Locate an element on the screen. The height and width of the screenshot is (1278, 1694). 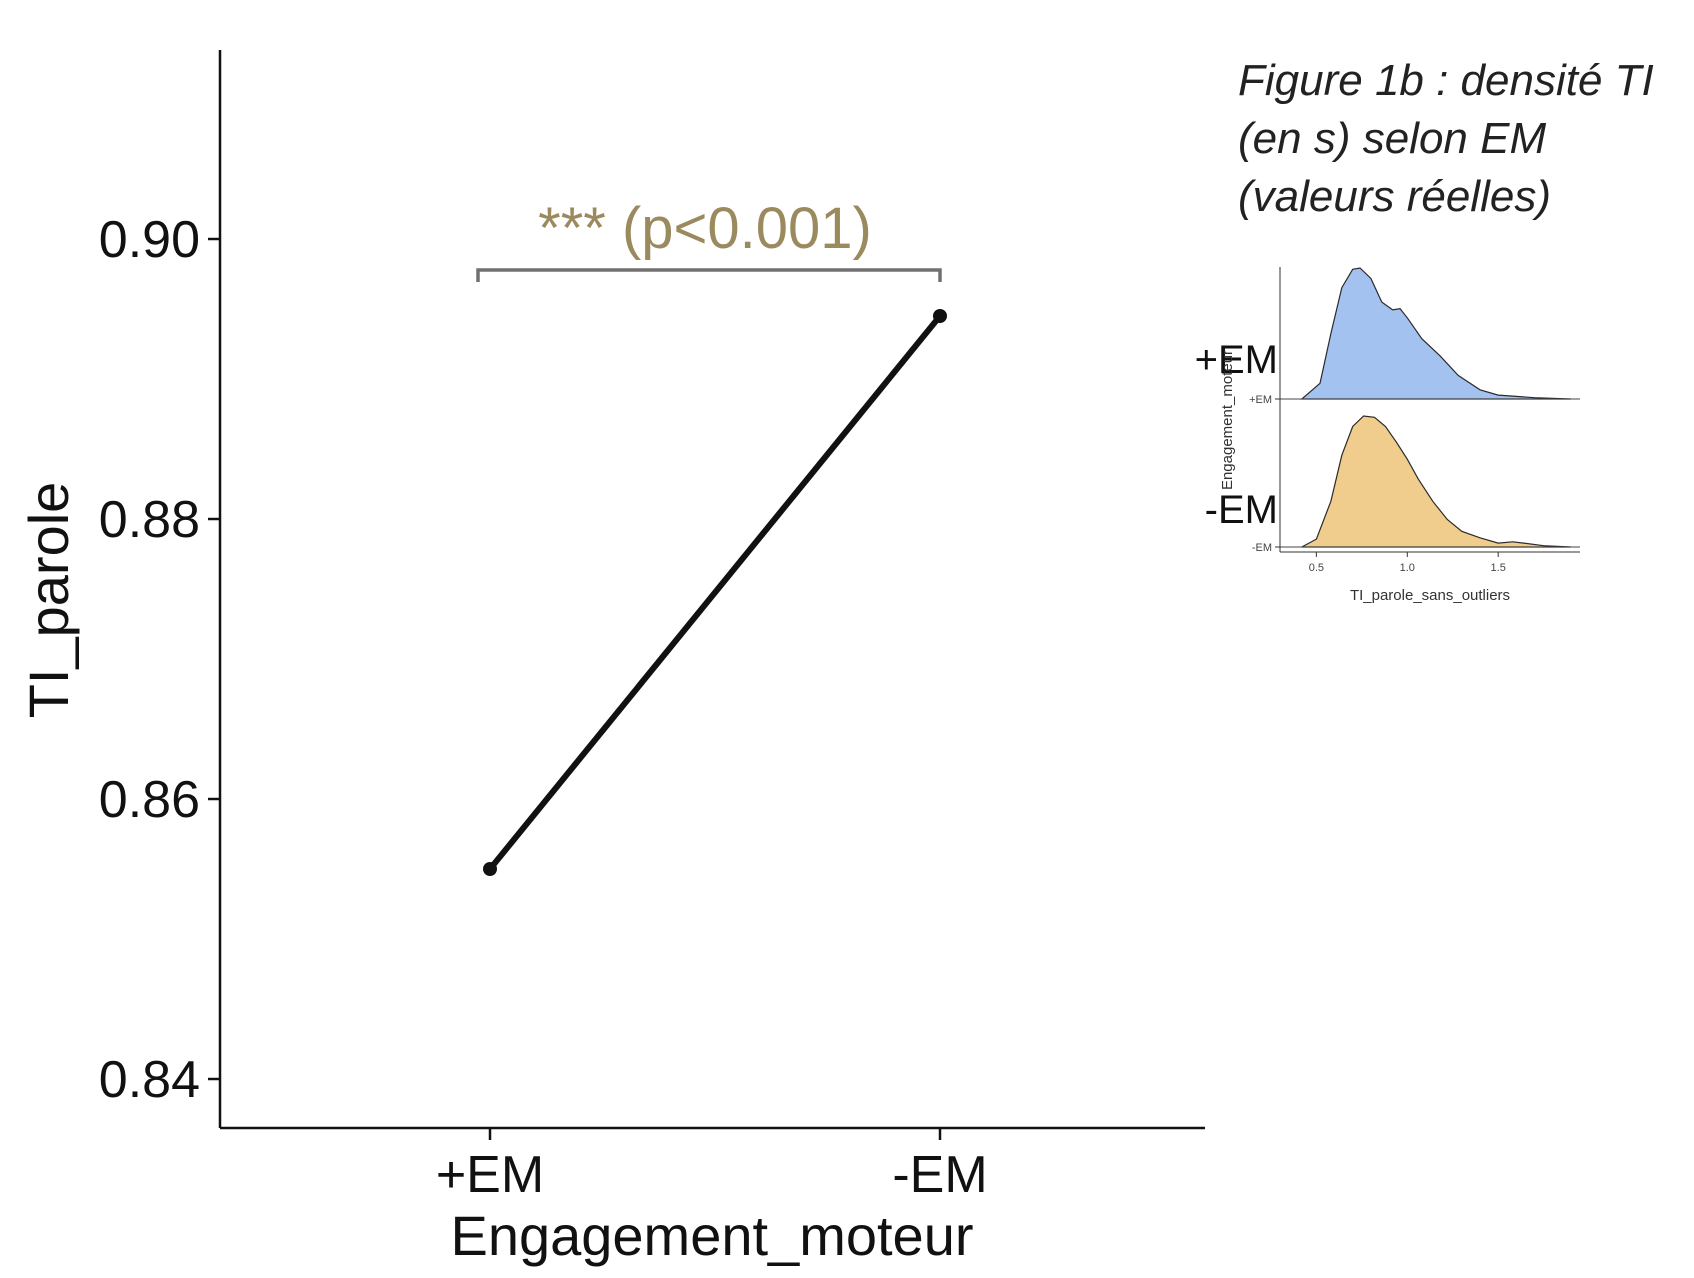
main-x-ticks: +EM -EM is located at coordinates (712, 1166).